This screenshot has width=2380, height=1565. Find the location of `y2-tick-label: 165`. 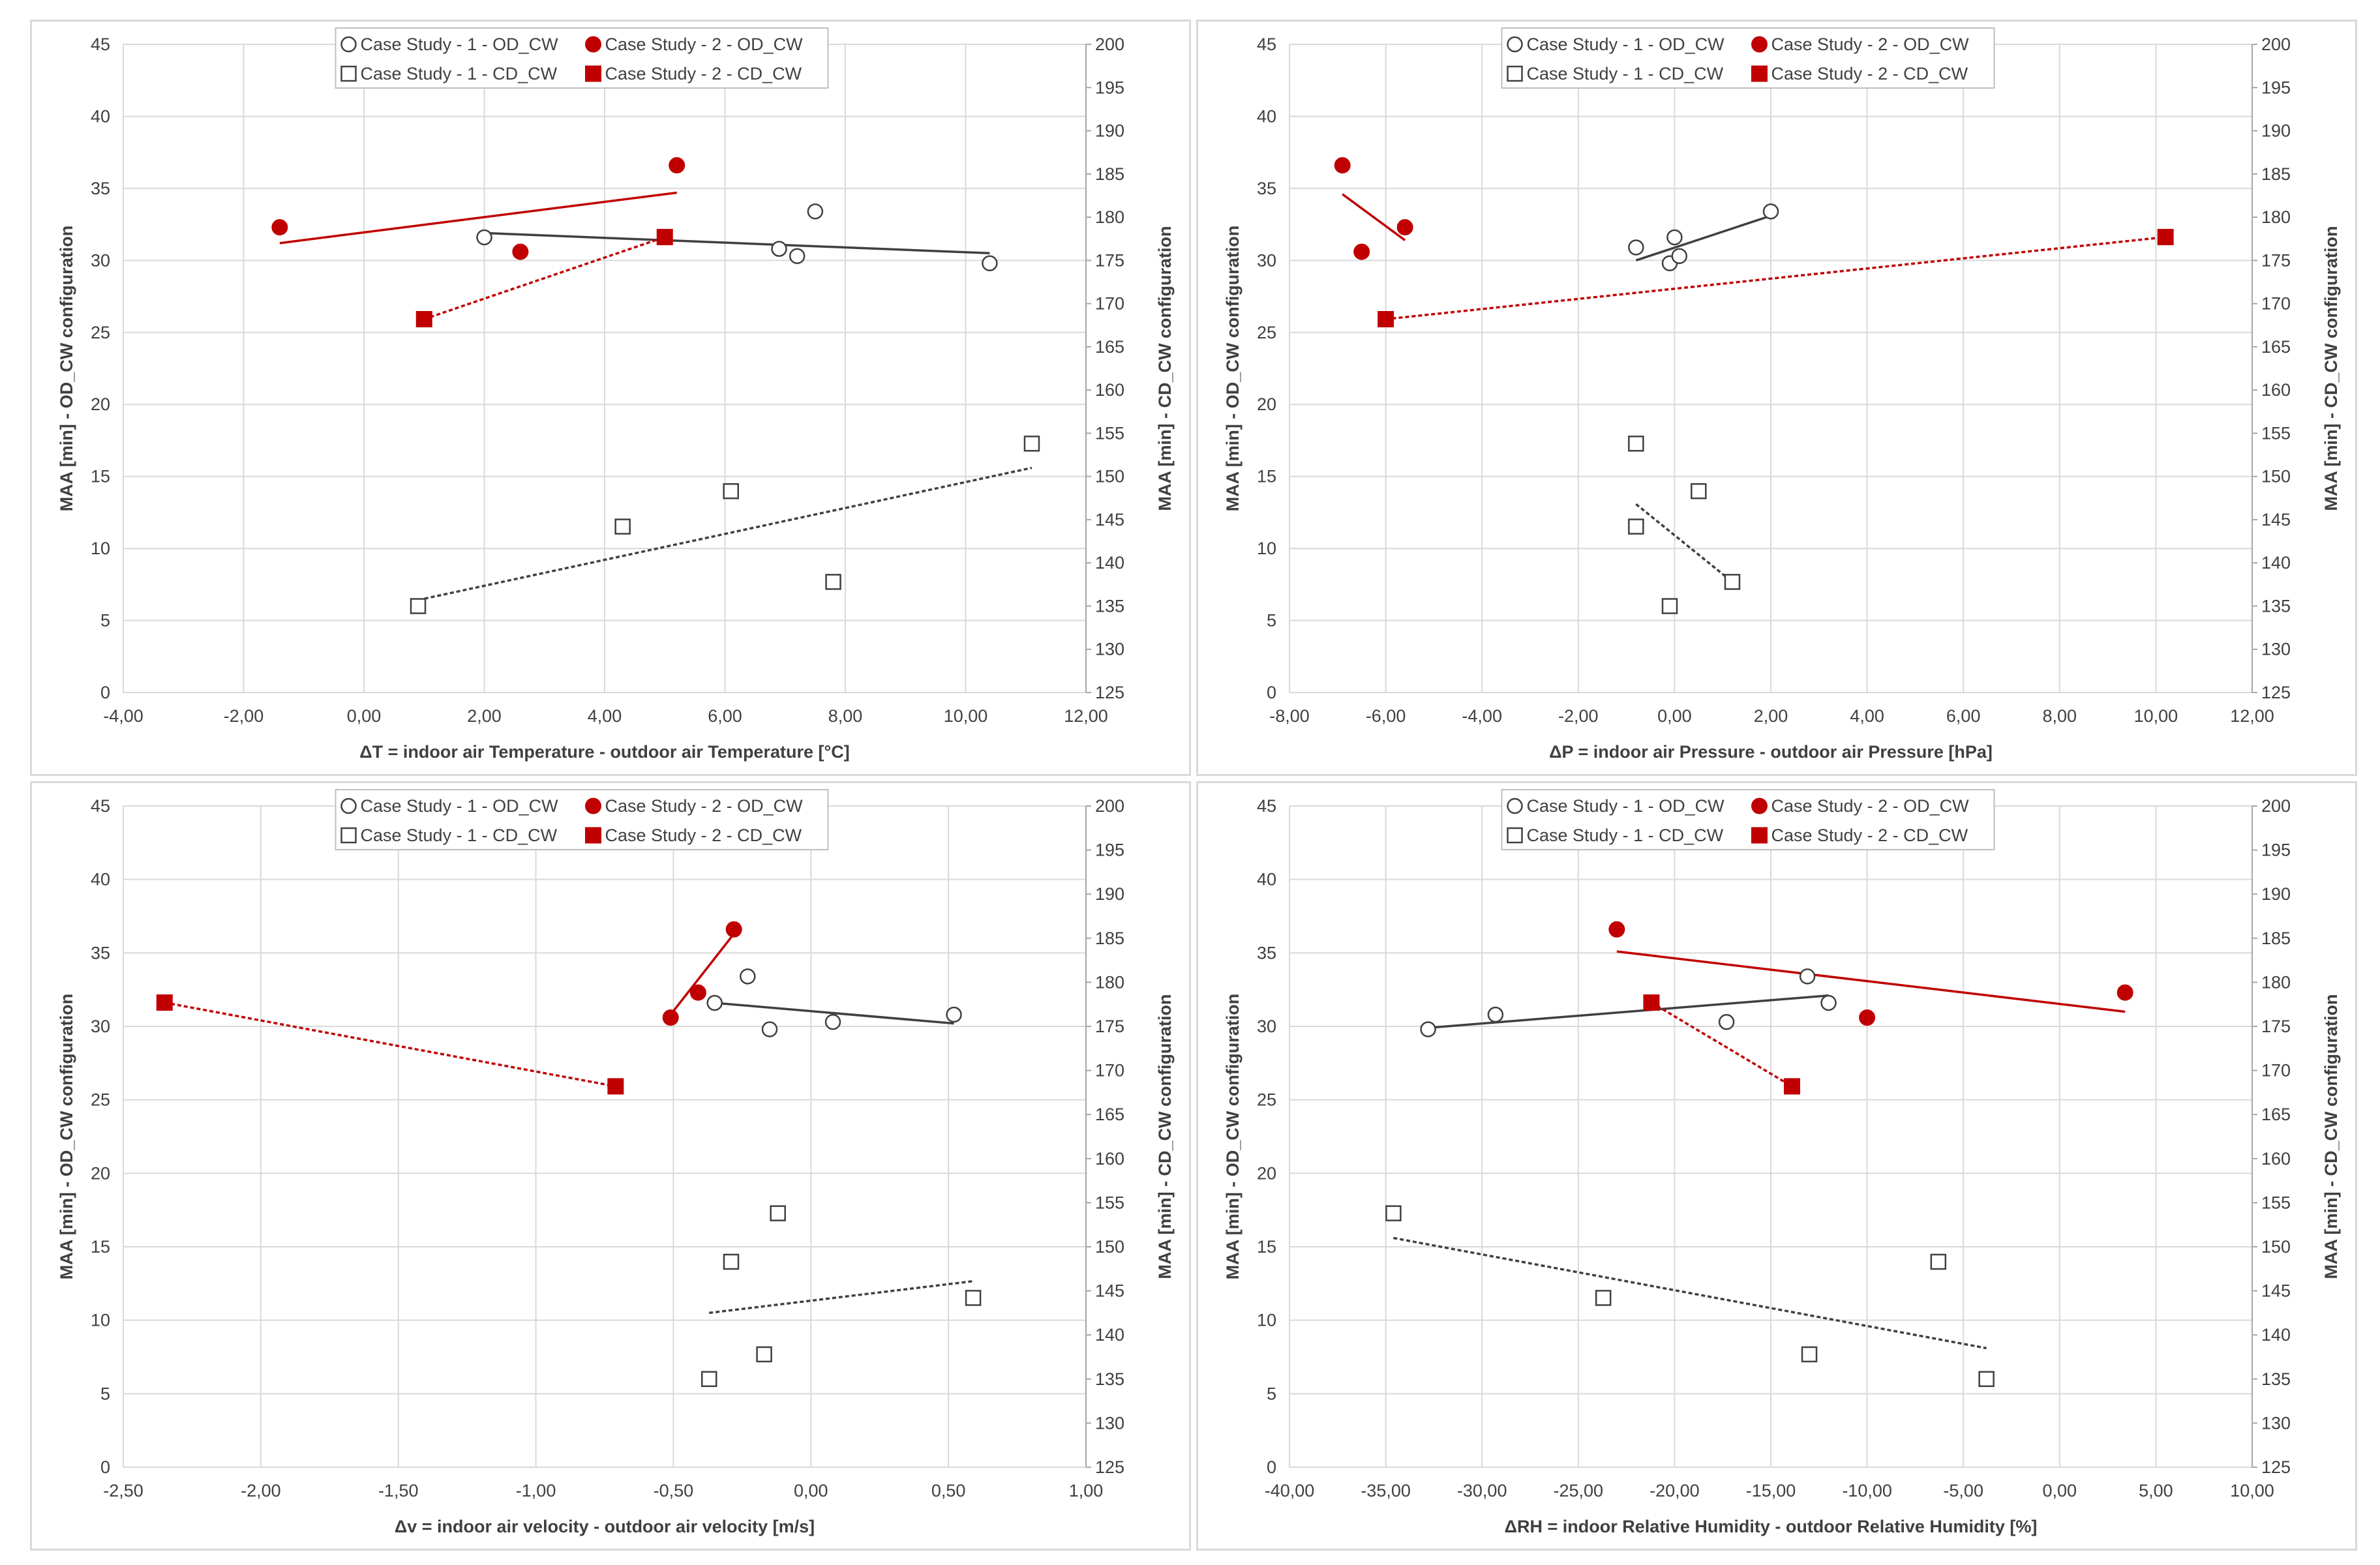

y2-tick-label: 165 is located at coordinates (1109, 347).